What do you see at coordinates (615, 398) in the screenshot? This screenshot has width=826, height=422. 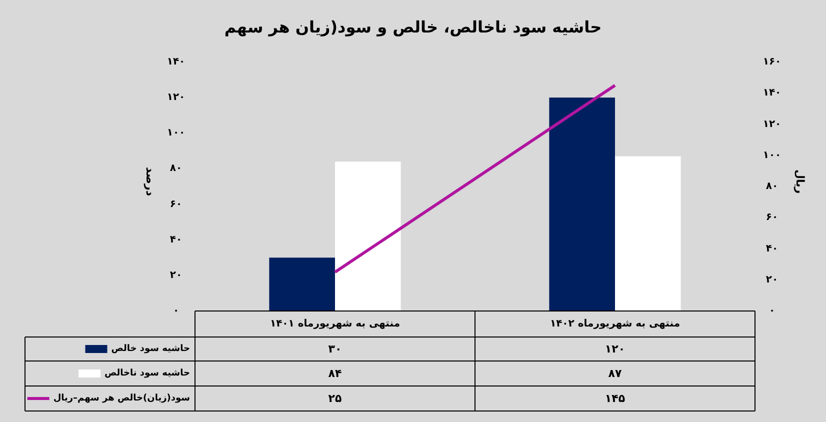 I see `data-label: ۱۴۵` at bounding box center [615, 398].